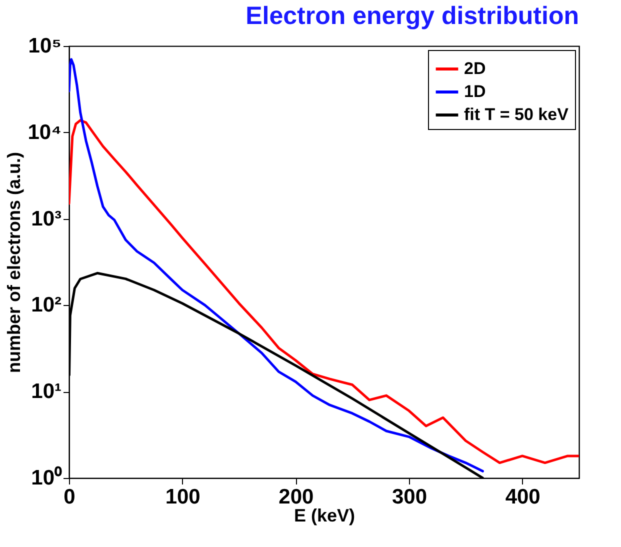 This screenshot has width=621, height=547. What do you see at coordinates (45, 132) in the screenshot?
I see `y-tick-label: 10⁴` at bounding box center [45, 132].